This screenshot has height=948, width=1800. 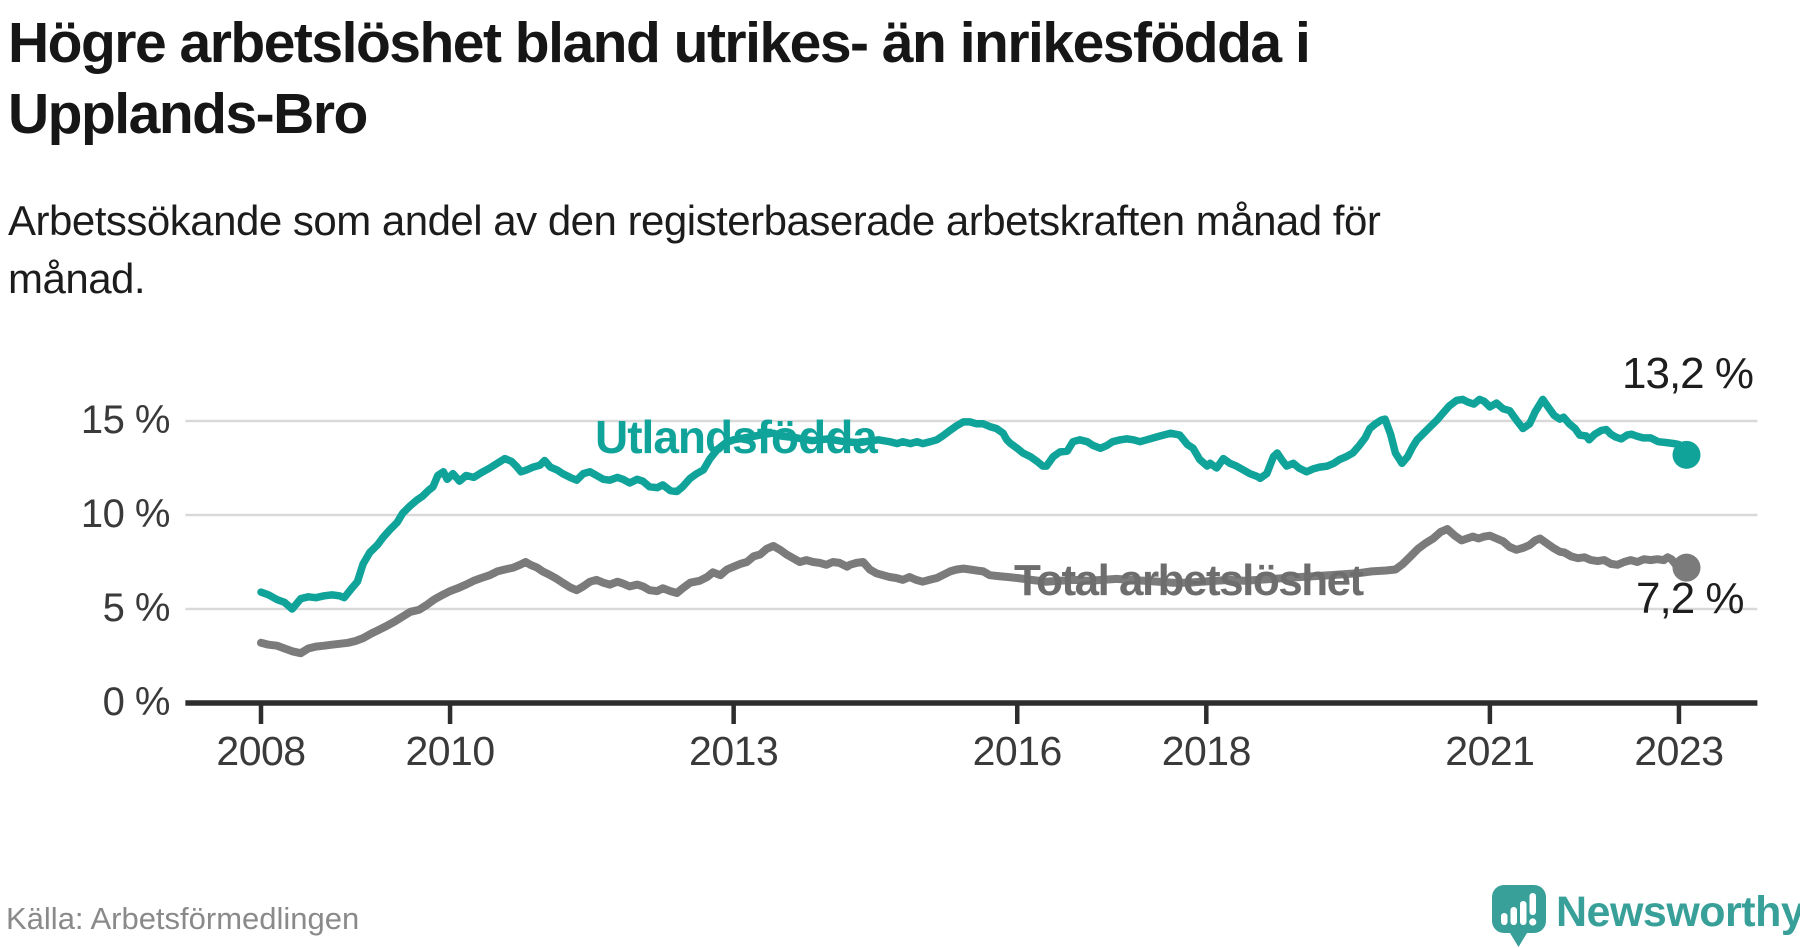 I want to click on newsworthy-wordmark: Newsworthy, so click(x=1678, y=912).